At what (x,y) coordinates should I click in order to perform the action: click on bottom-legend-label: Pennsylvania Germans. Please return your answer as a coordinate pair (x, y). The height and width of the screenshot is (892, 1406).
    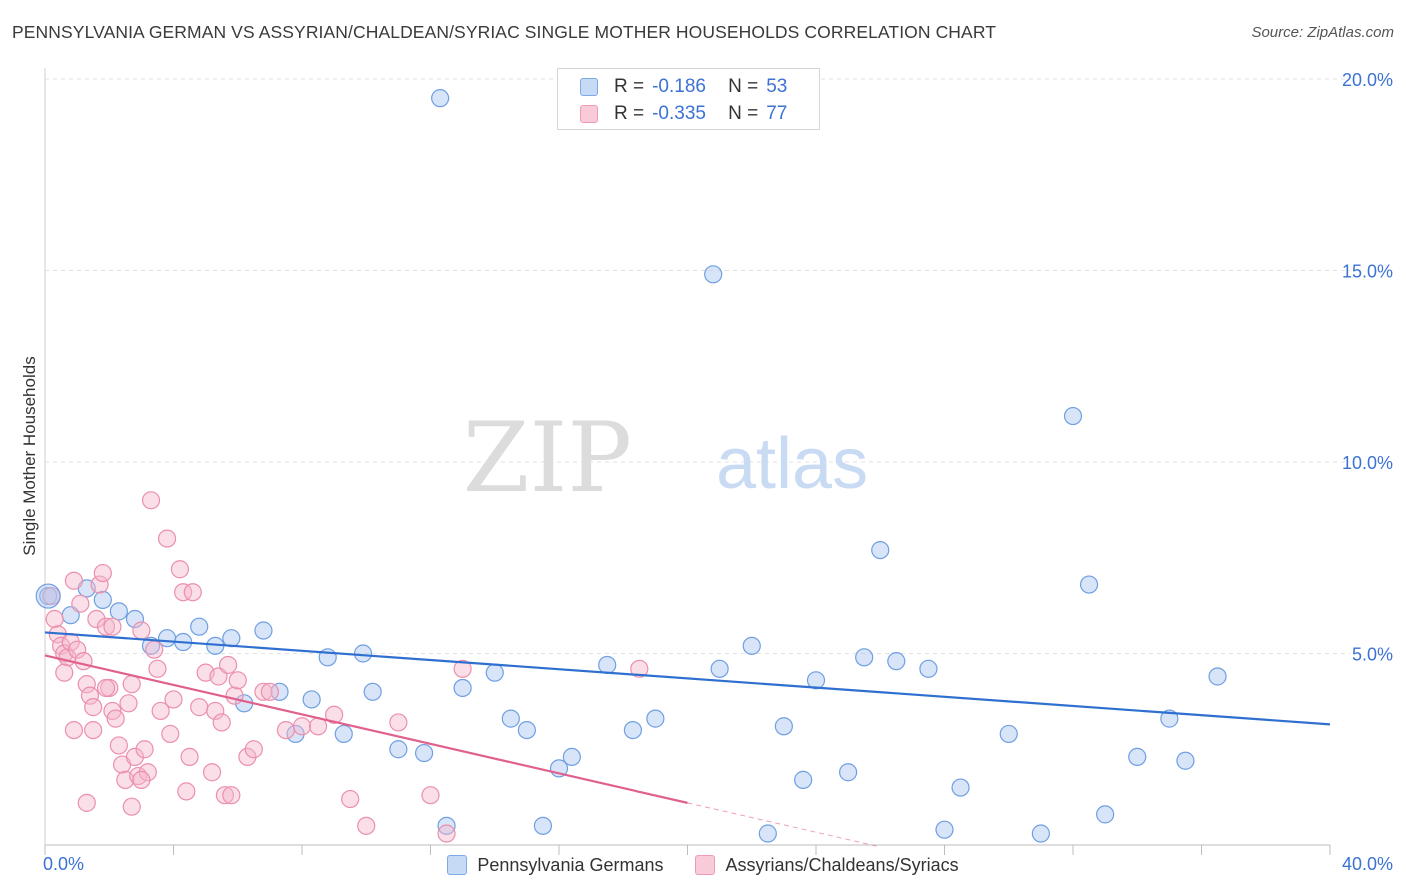
    Looking at the image, I should click on (570, 864).